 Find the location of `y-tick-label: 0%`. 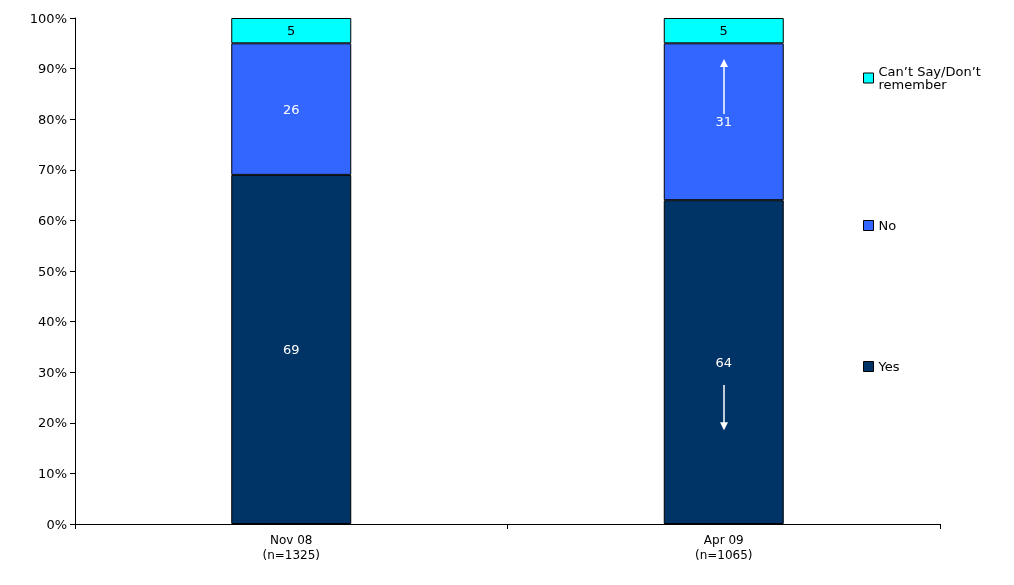

y-tick-label: 0% is located at coordinates (56, 524).